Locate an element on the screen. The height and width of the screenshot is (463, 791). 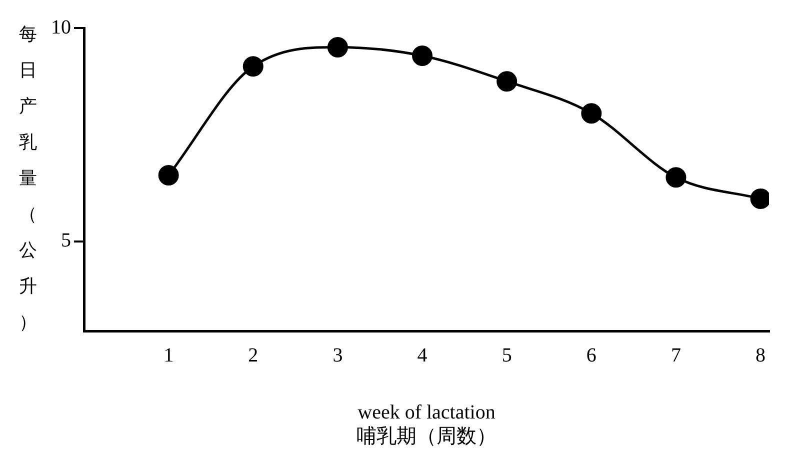
y-tick-label: 10 is located at coordinates (61, 27).